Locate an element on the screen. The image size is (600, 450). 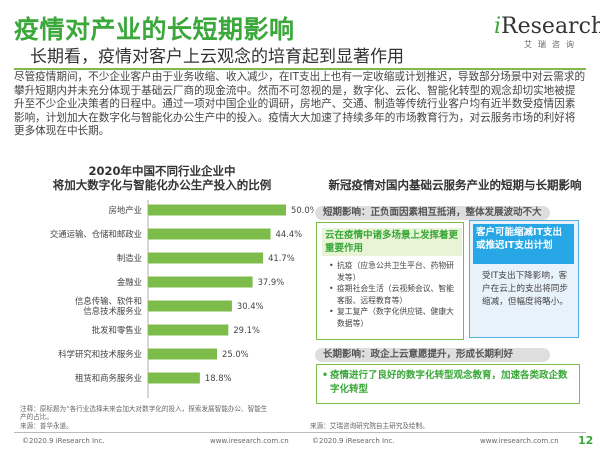
value-label-4: 30.4% is located at coordinates (250, 306).